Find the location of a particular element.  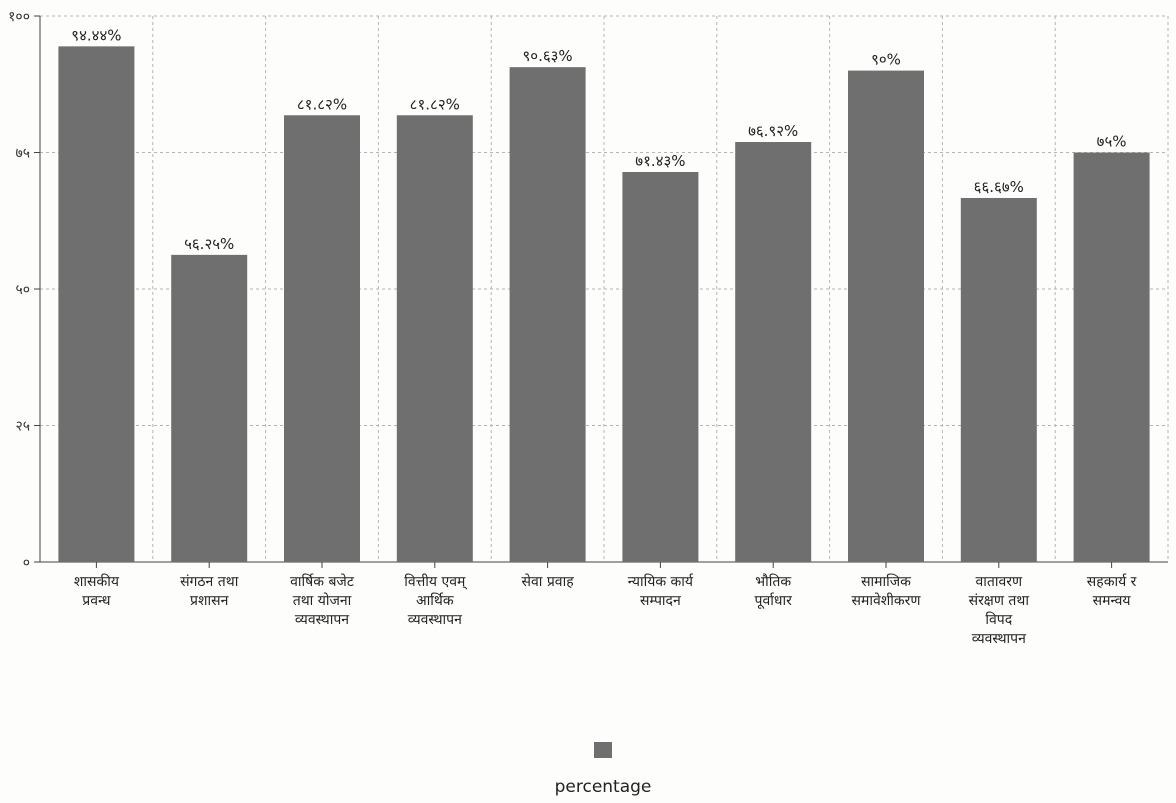

data-label: ६६.६७% is located at coordinates (999, 187).